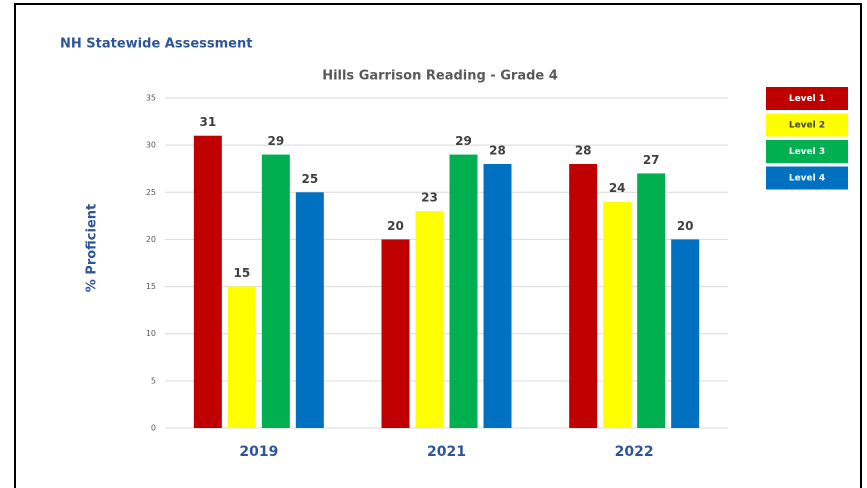 The height and width of the screenshot is (488, 867). What do you see at coordinates (446, 452) in the screenshot?
I see `x-tick-label: 2021` at bounding box center [446, 452].